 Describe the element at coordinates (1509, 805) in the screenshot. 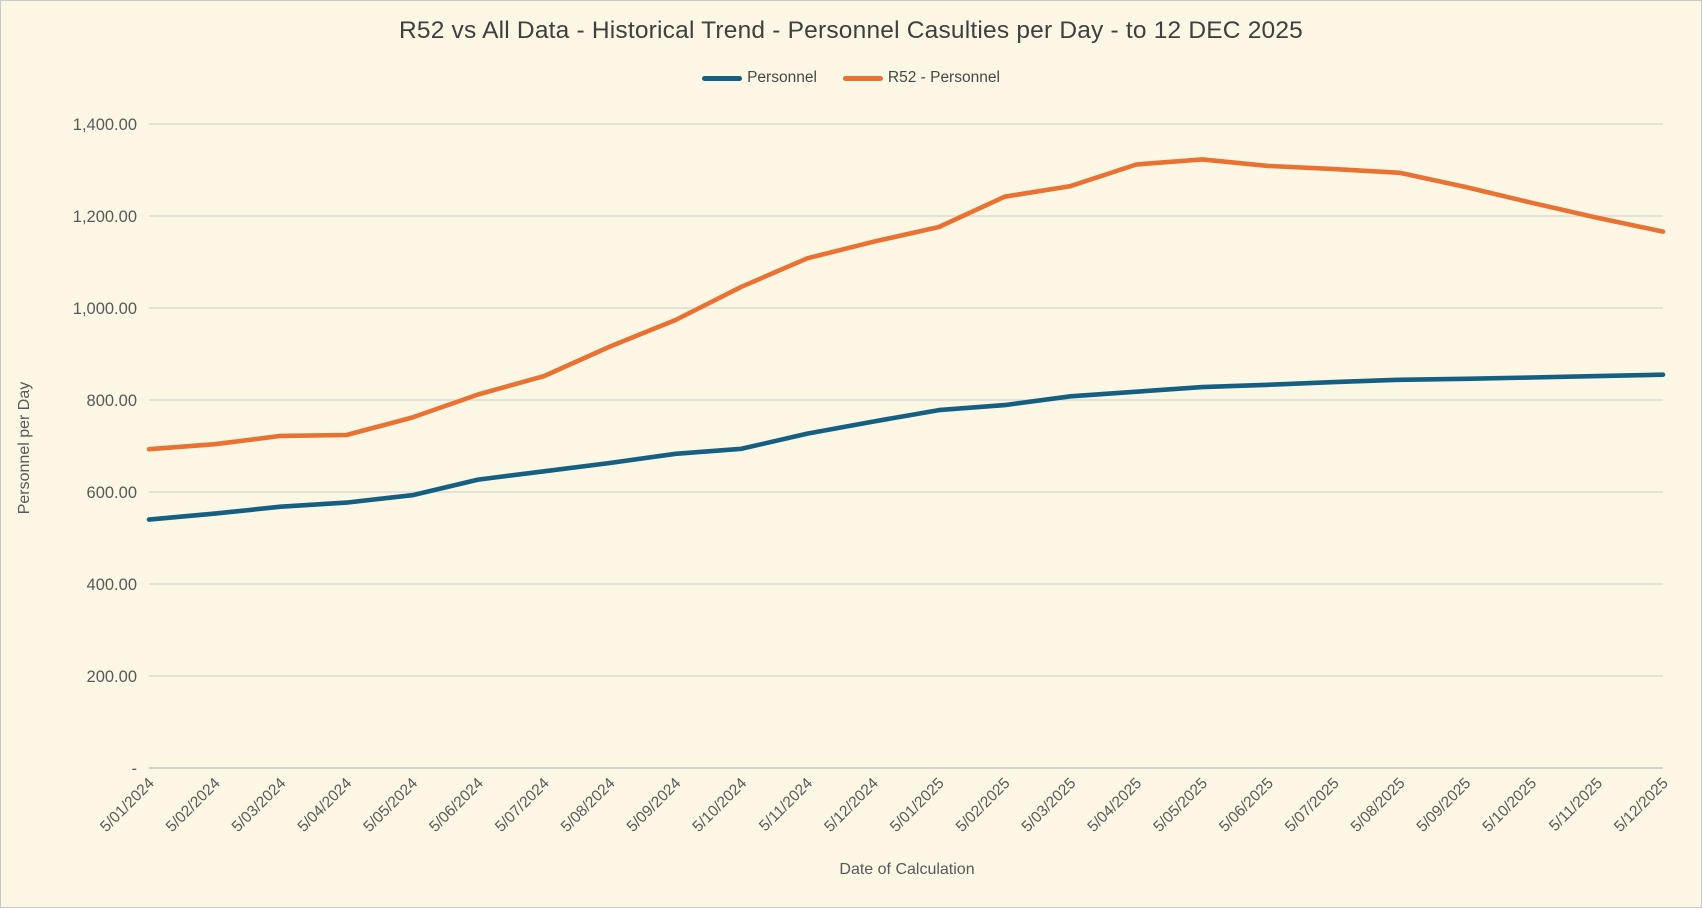

I see `x-tick-label: 5/10/2025` at that location.